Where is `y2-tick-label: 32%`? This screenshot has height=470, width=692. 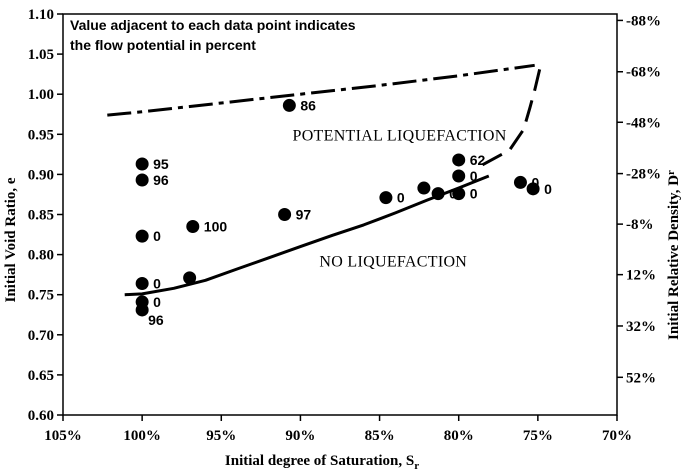 y2-tick-label: 32% is located at coordinates (641, 327).